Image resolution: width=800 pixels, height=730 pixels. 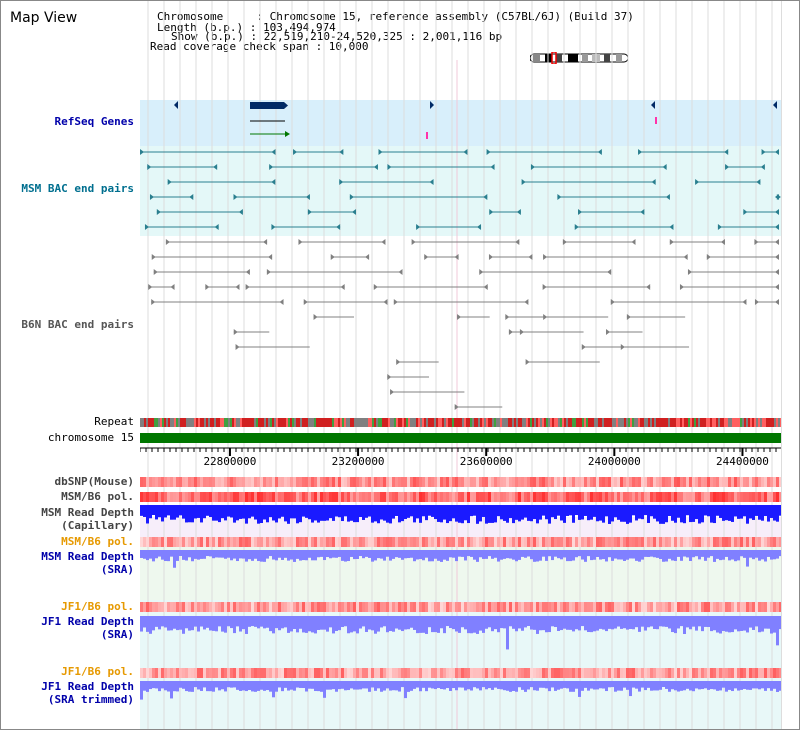 What do you see at coordinates (94, 481) in the screenshot?
I see `track-label-dbsnp: dbSNP(Mouse)` at bounding box center [94, 481].